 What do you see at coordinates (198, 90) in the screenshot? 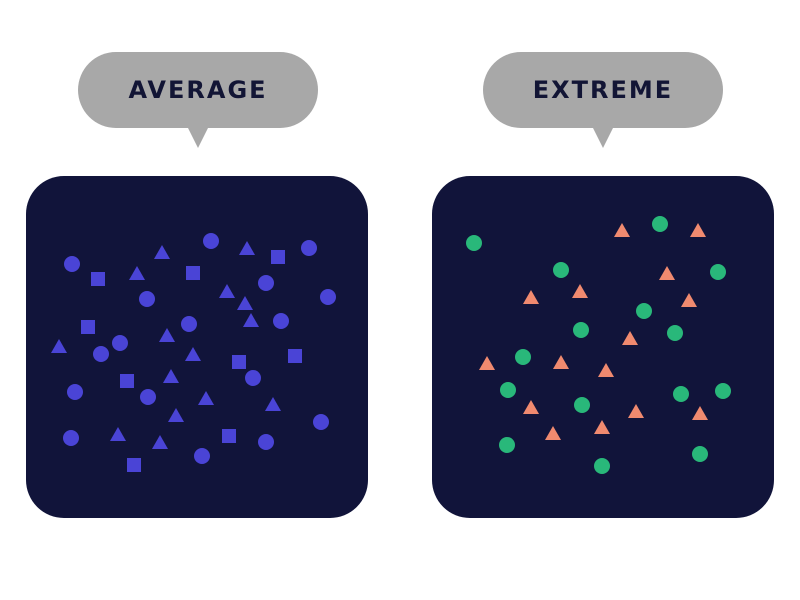
I see `average-label: AVERAGE` at bounding box center [198, 90].